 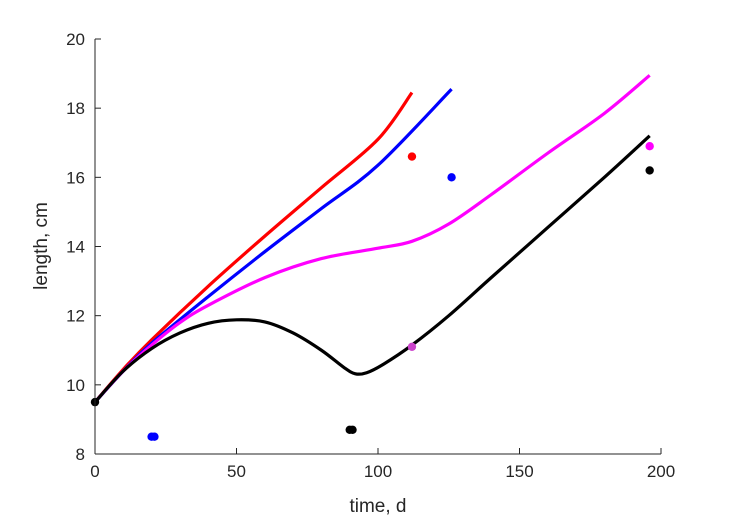 What do you see at coordinates (75, 385) in the screenshot?
I see `y-tick-label: 10` at bounding box center [75, 385].